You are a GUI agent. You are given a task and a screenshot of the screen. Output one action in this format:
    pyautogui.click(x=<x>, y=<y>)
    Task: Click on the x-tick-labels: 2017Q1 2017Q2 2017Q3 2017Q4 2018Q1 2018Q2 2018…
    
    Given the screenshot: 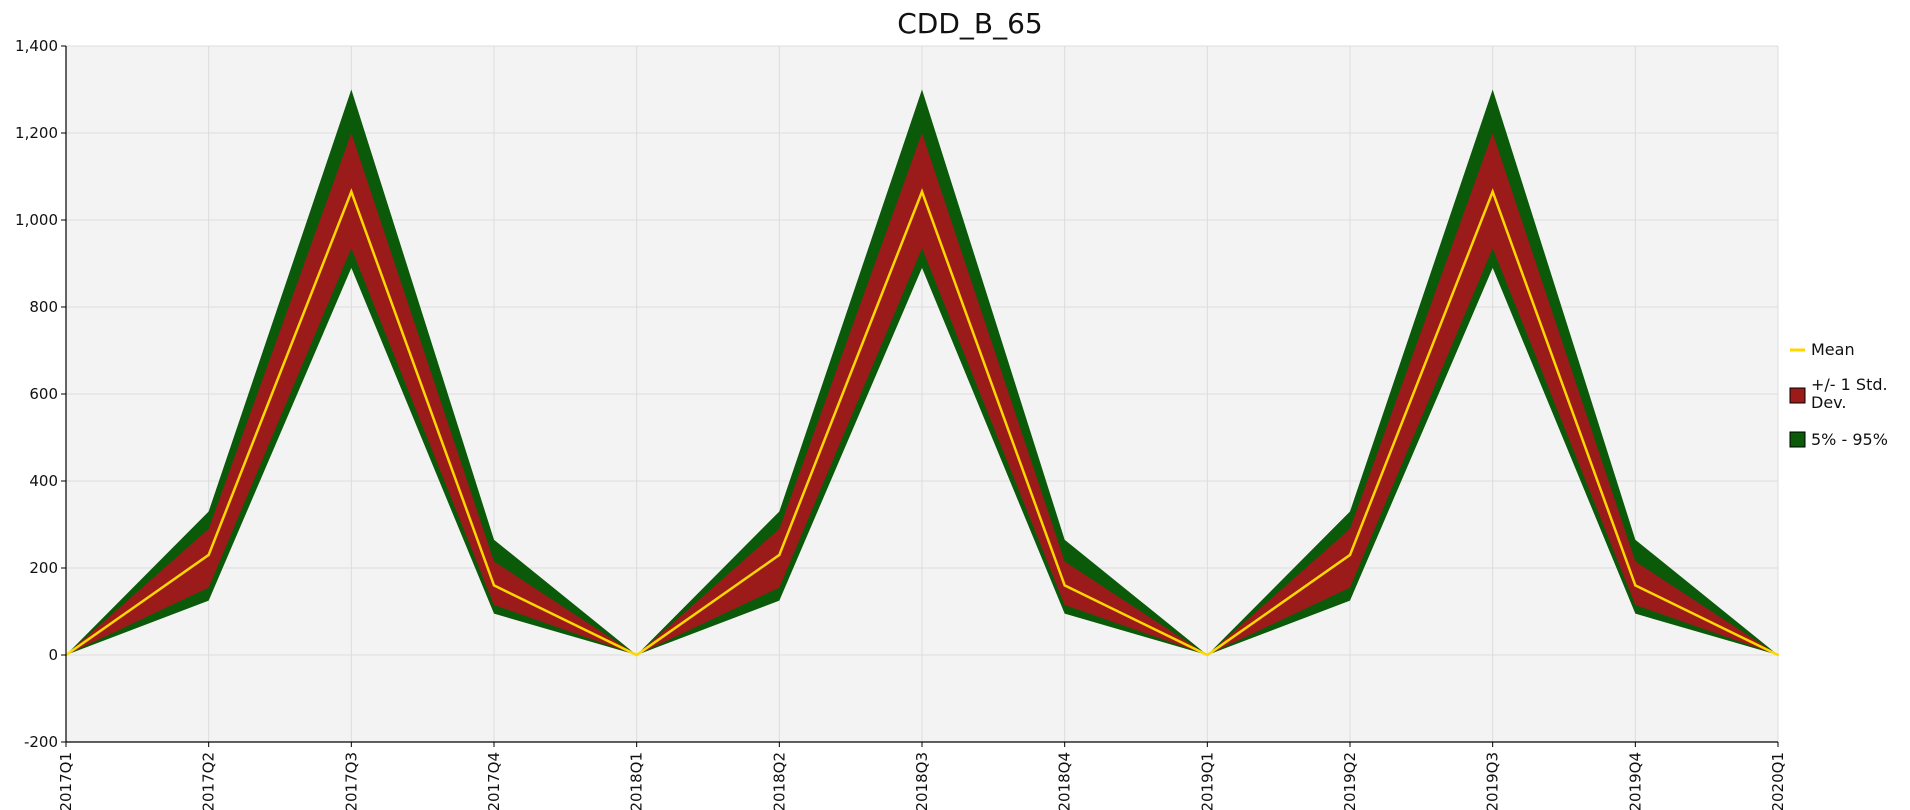 What is the action you would take?
    pyautogui.click(x=922, y=781)
    